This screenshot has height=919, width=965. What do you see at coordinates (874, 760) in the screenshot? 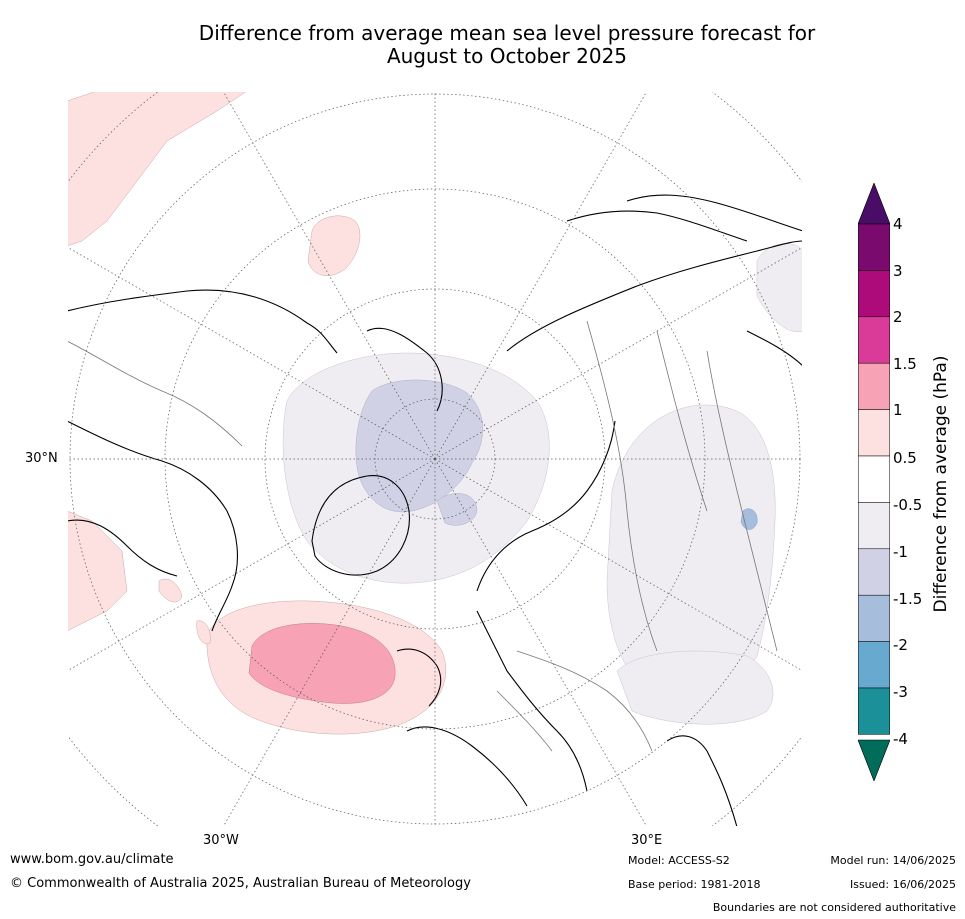
I see `colorbar-arrow-bottom` at bounding box center [874, 760].